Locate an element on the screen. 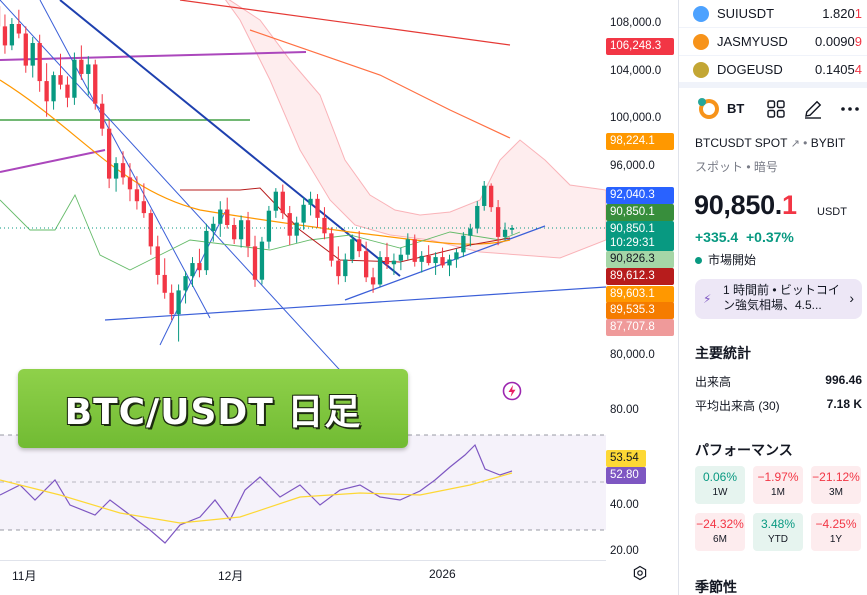 The image size is (867, 595). performance-tile-6m: −24.32% 6M is located at coordinates (720, 532).